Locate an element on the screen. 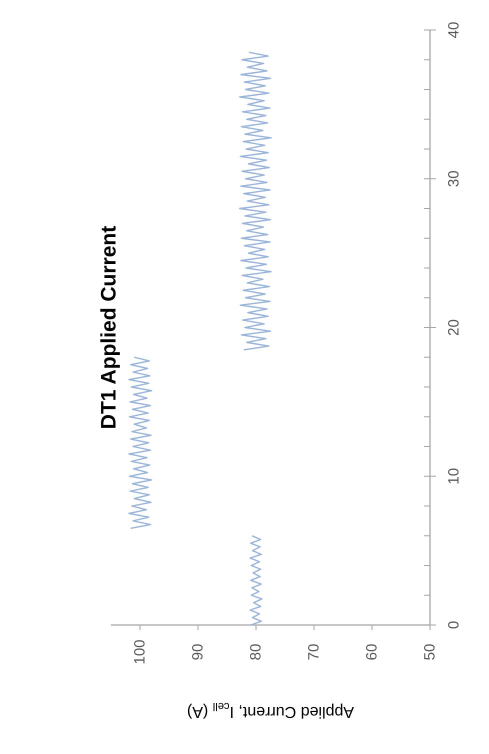 This screenshot has height=754, width=489. y-tick-label: 0 is located at coordinates (454, 625).